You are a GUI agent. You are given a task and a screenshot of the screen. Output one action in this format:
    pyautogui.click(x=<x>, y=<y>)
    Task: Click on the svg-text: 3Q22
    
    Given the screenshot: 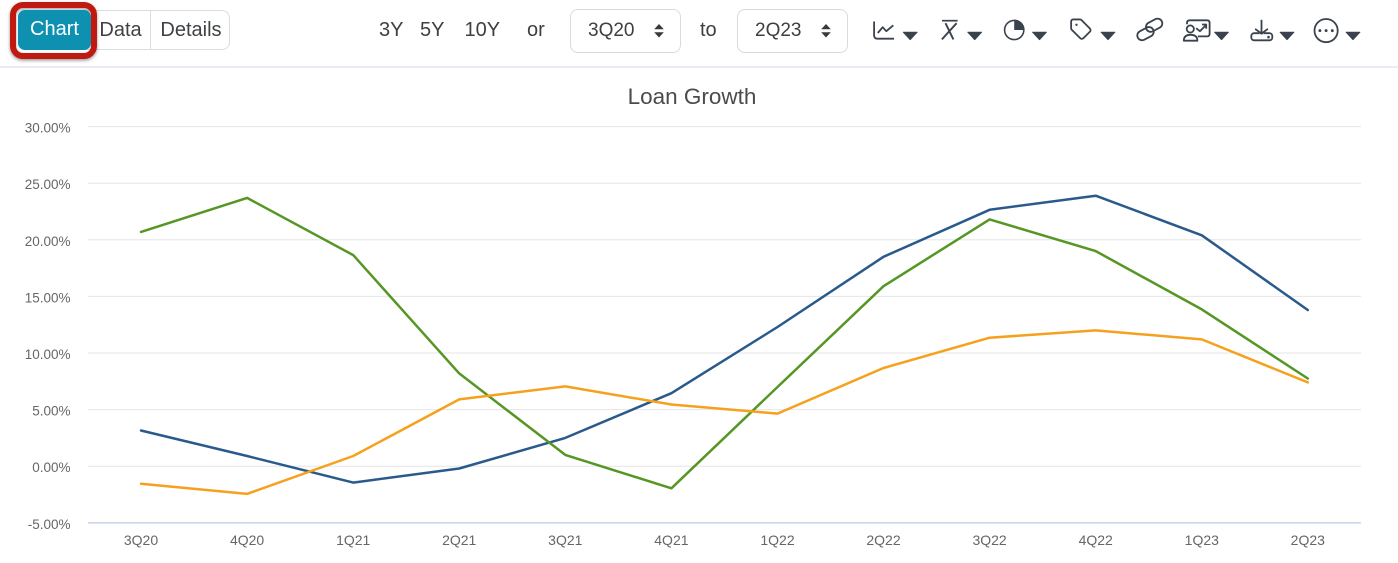 What is the action you would take?
    pyautogui.click(x=989, y=540)
    